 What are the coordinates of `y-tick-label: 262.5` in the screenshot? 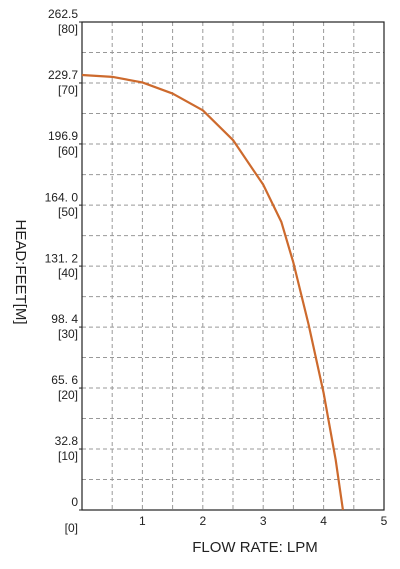 It's located at (63, 14).